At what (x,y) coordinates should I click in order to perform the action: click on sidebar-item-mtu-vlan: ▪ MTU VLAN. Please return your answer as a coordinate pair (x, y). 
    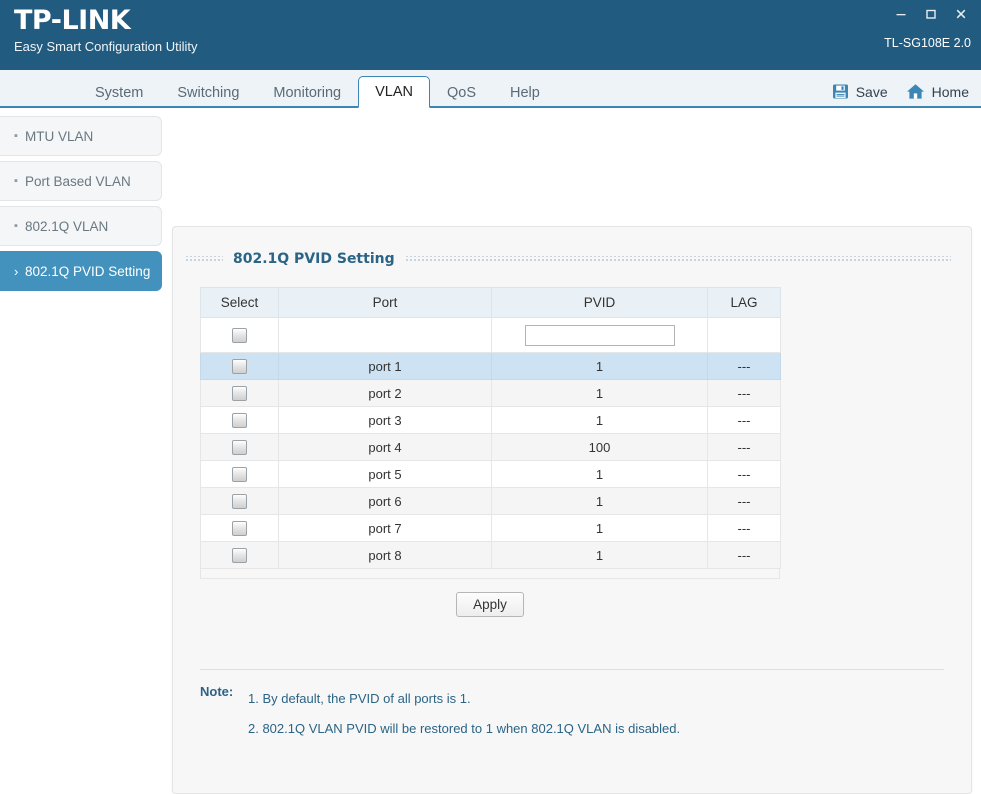
    Looking at the image, I should click on (81, 136).